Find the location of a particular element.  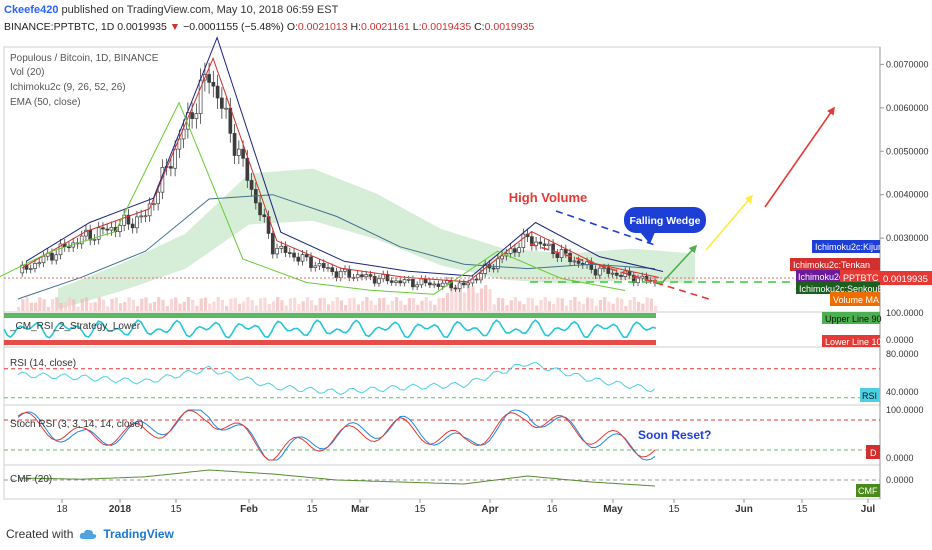

ichimoku-legend: Ichimoku2c (9, 26, 52, 26) is located at coordinates (68, 87).